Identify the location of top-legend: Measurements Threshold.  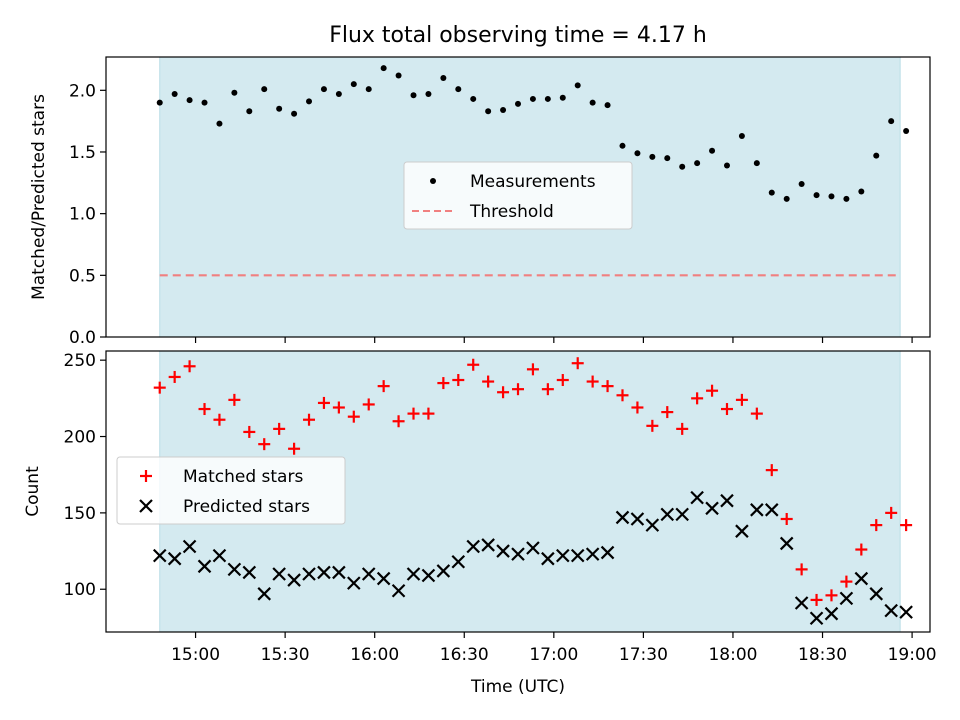
(518, 195).